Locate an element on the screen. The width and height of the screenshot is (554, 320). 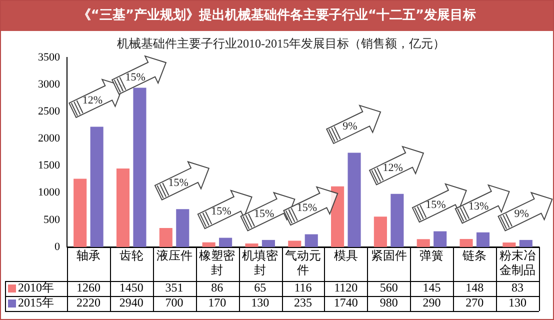
data-label: 270 is located at coordinates (475, 303).